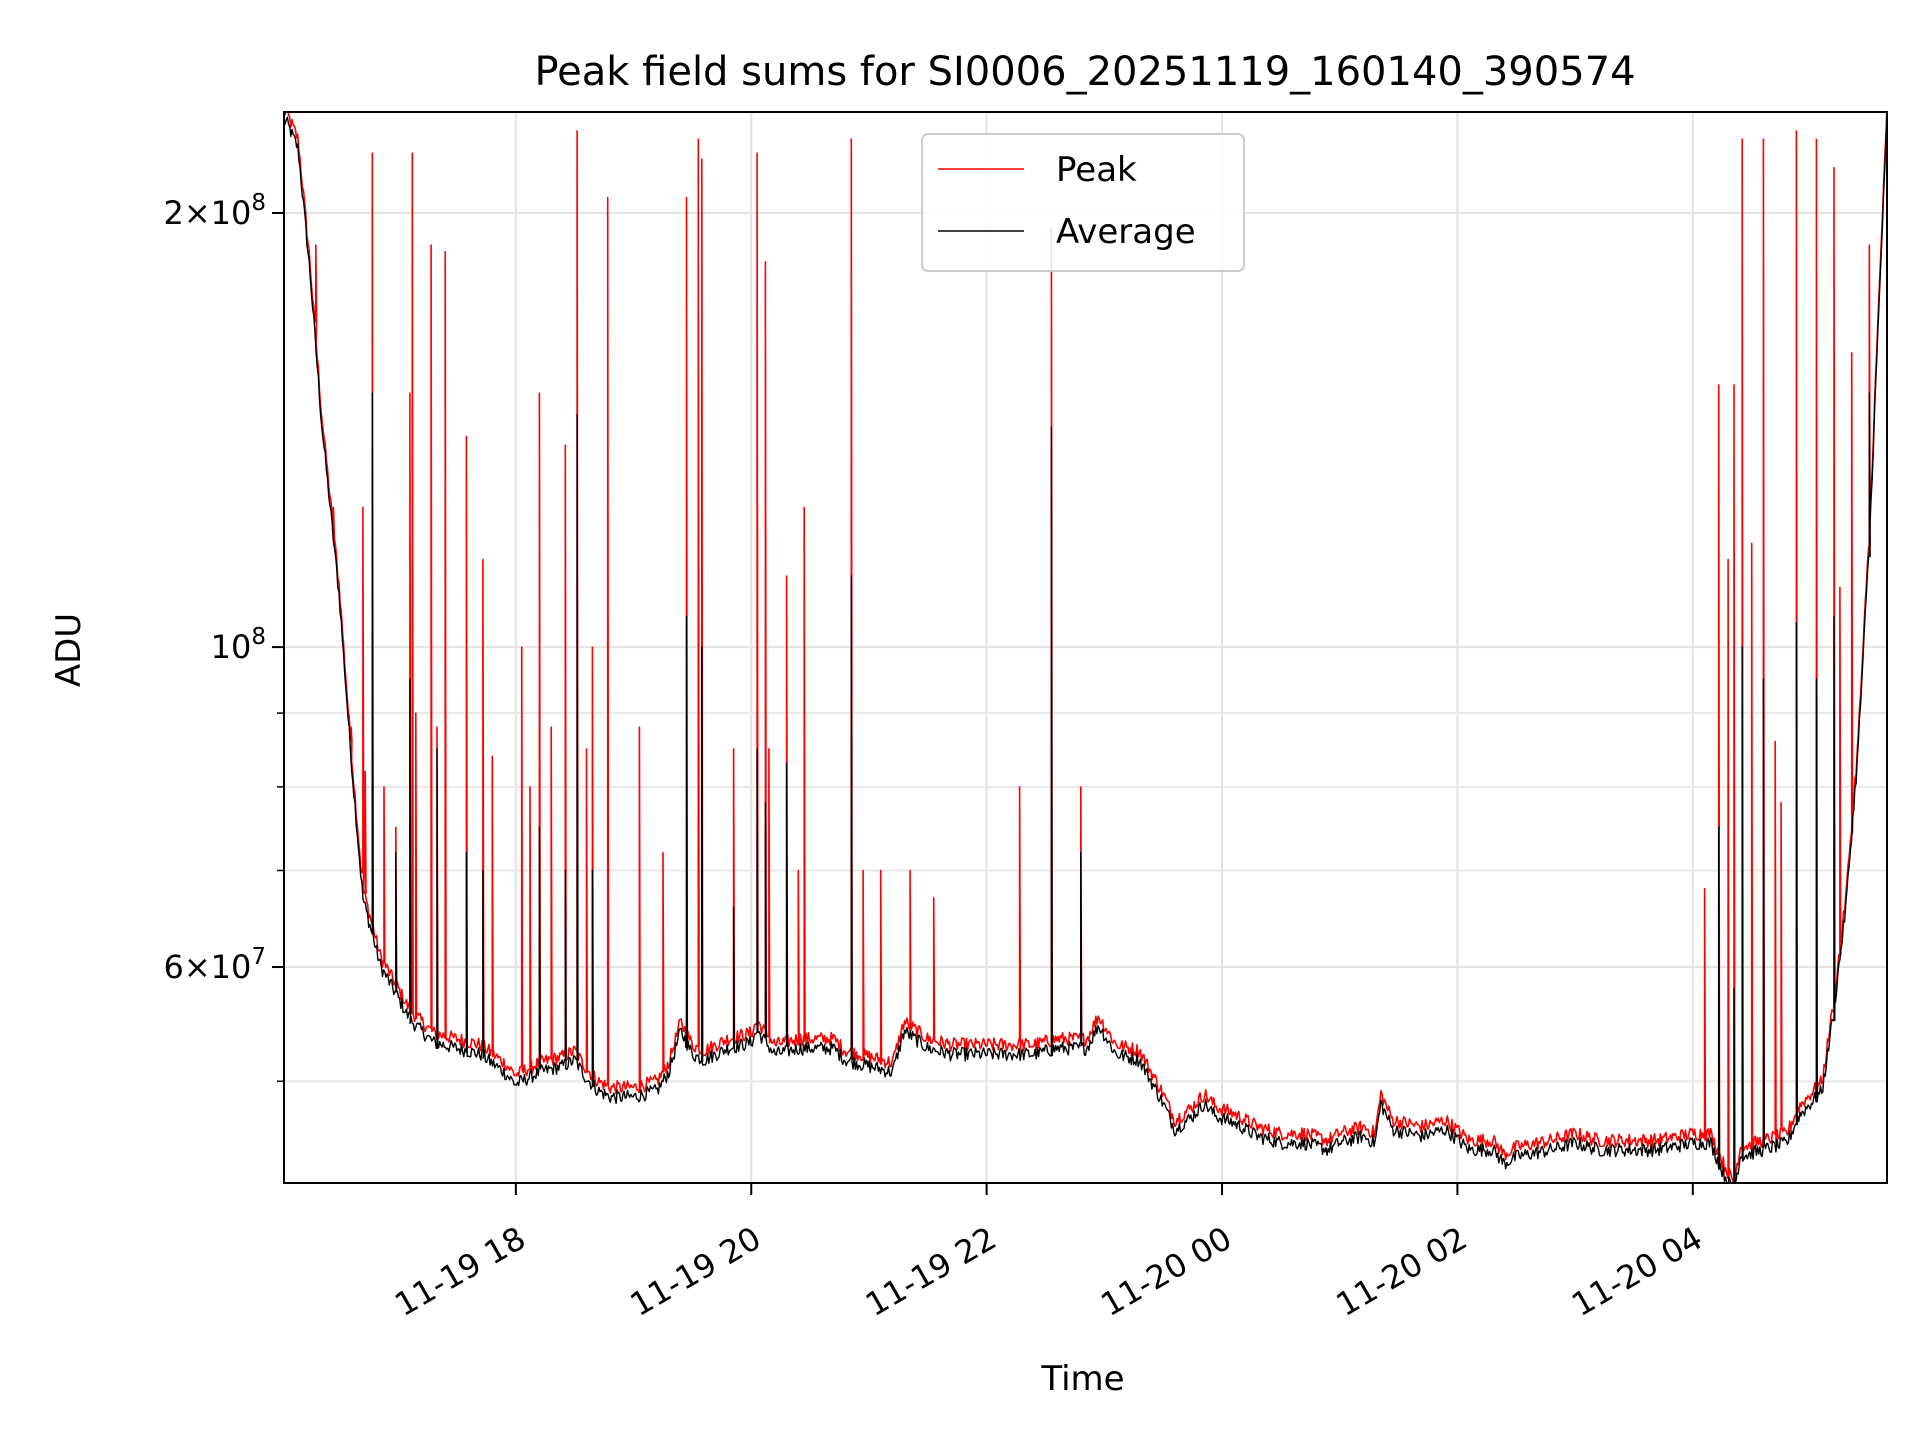 The width and height of the screenshot is (1920, 1440). Describe the element at coordinates (214, 211) in the screenshot. I see `y-tick-label: 2×108` at that location.